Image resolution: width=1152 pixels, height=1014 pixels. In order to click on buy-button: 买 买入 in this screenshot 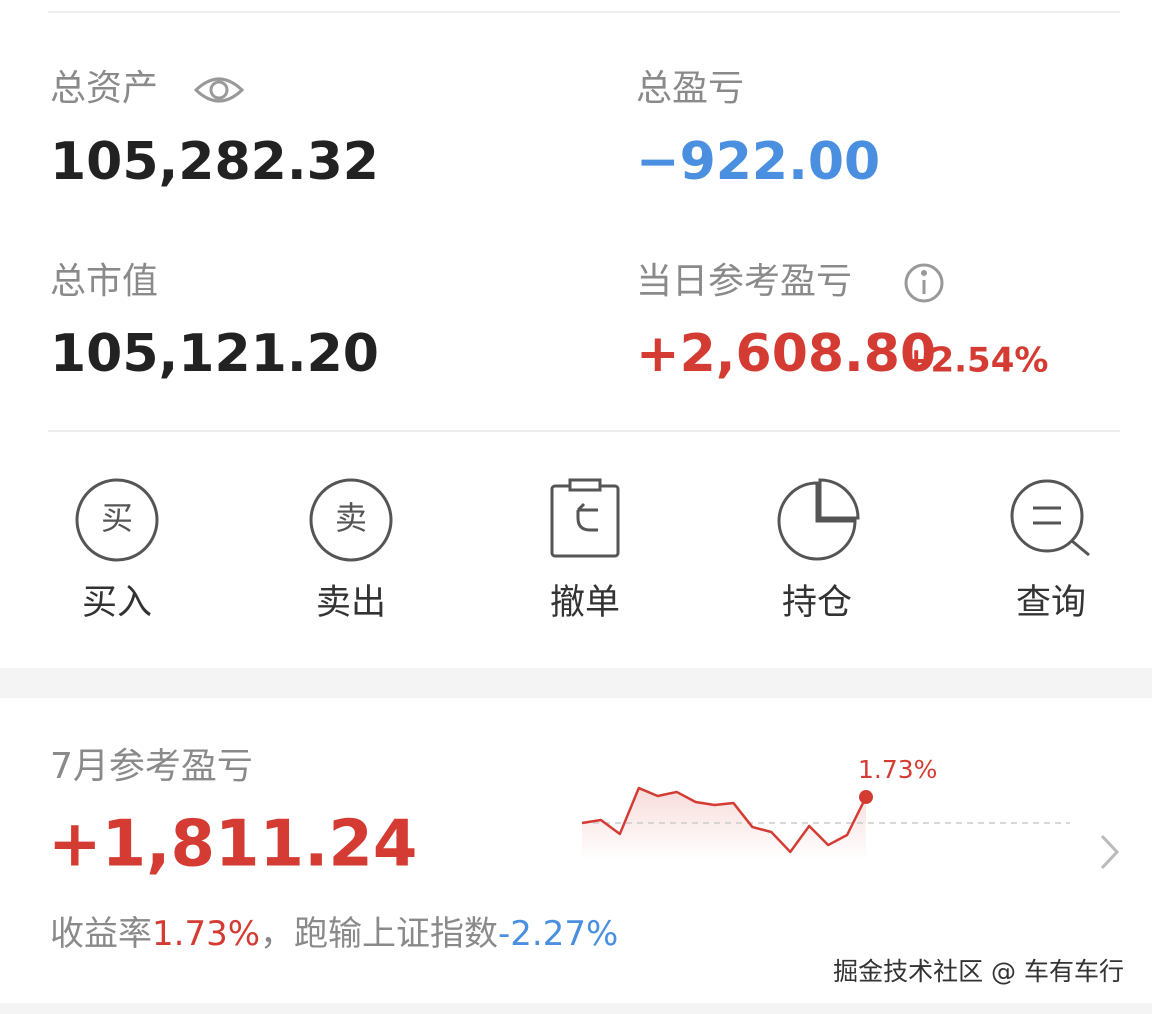, I will do `click(117, 550)`.